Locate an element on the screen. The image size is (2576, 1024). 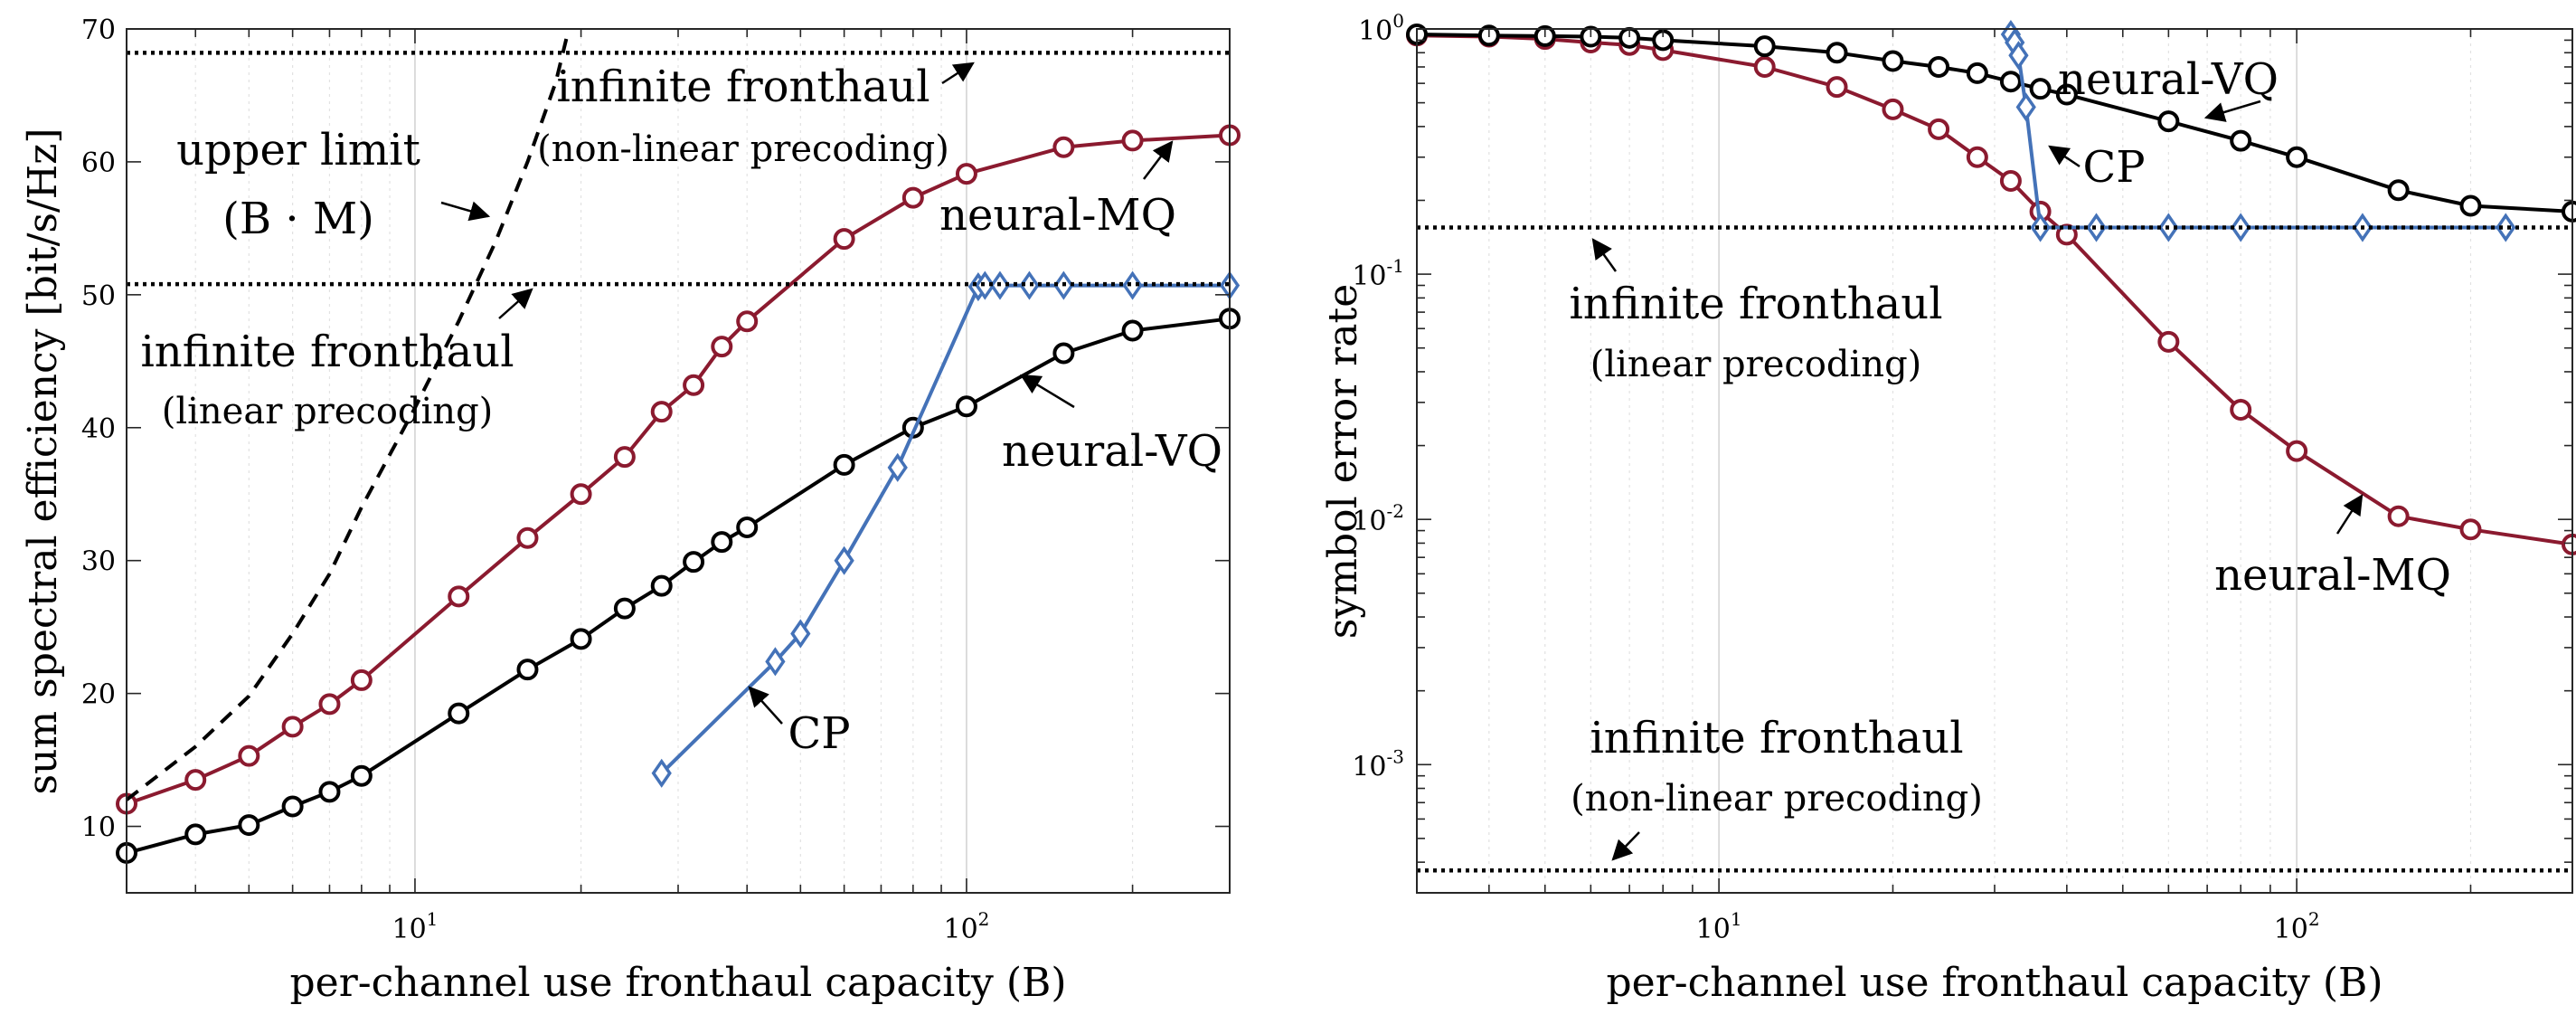
left-annotation-neural-vq: neural-VQ is located at coordinates (1112, 451).